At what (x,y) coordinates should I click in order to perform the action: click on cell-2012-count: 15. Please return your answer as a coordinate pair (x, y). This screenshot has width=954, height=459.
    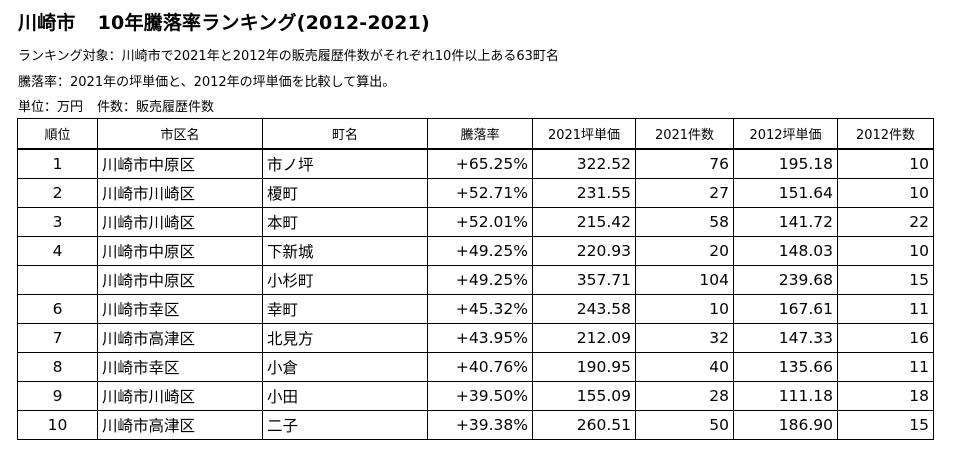
    Looking at the image, I should click on (885, 280).